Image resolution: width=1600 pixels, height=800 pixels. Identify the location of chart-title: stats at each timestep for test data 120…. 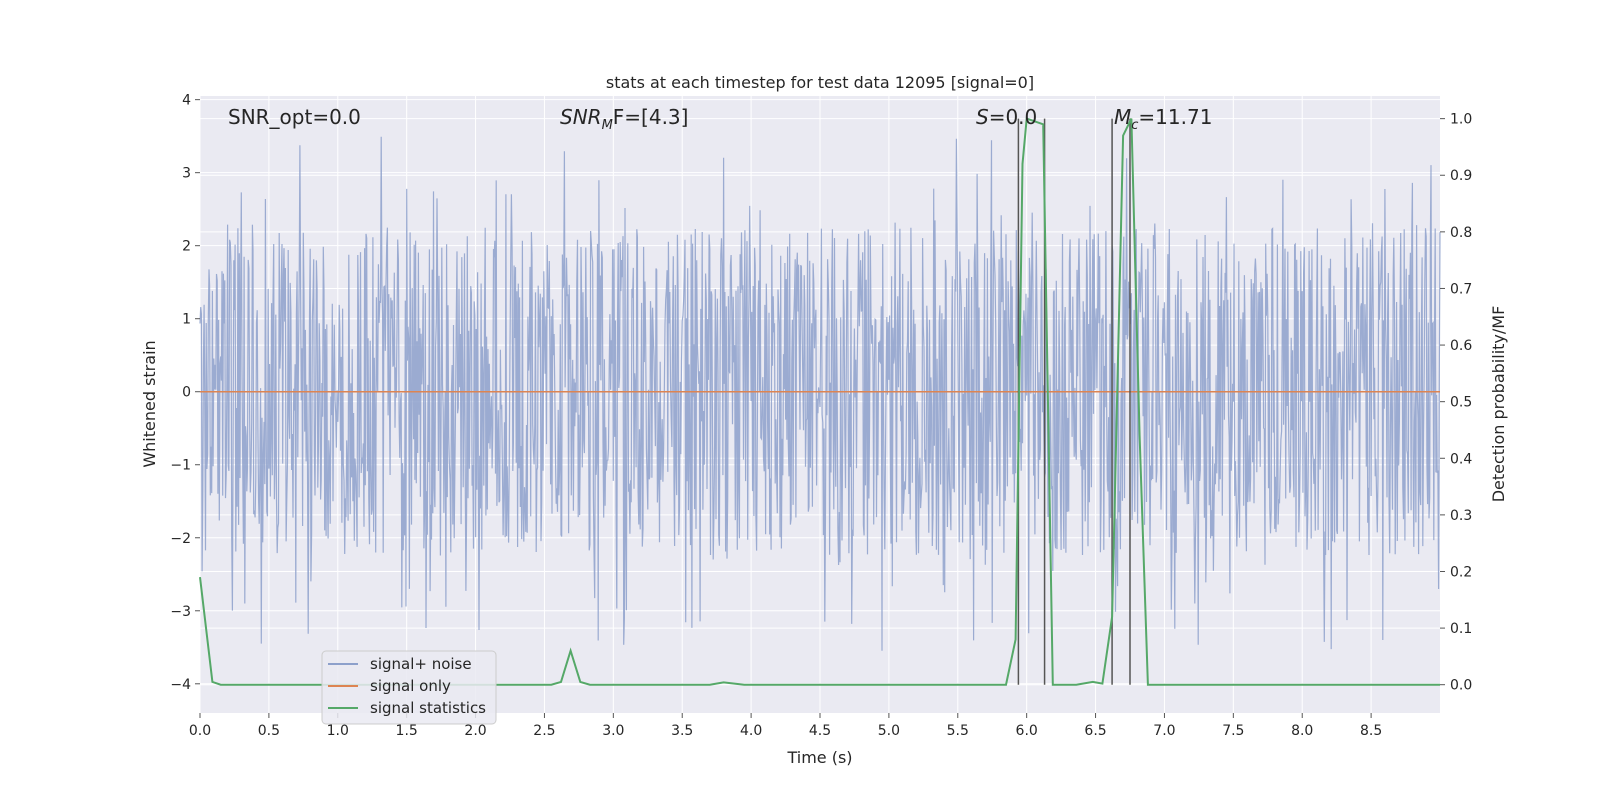
(820, 82).